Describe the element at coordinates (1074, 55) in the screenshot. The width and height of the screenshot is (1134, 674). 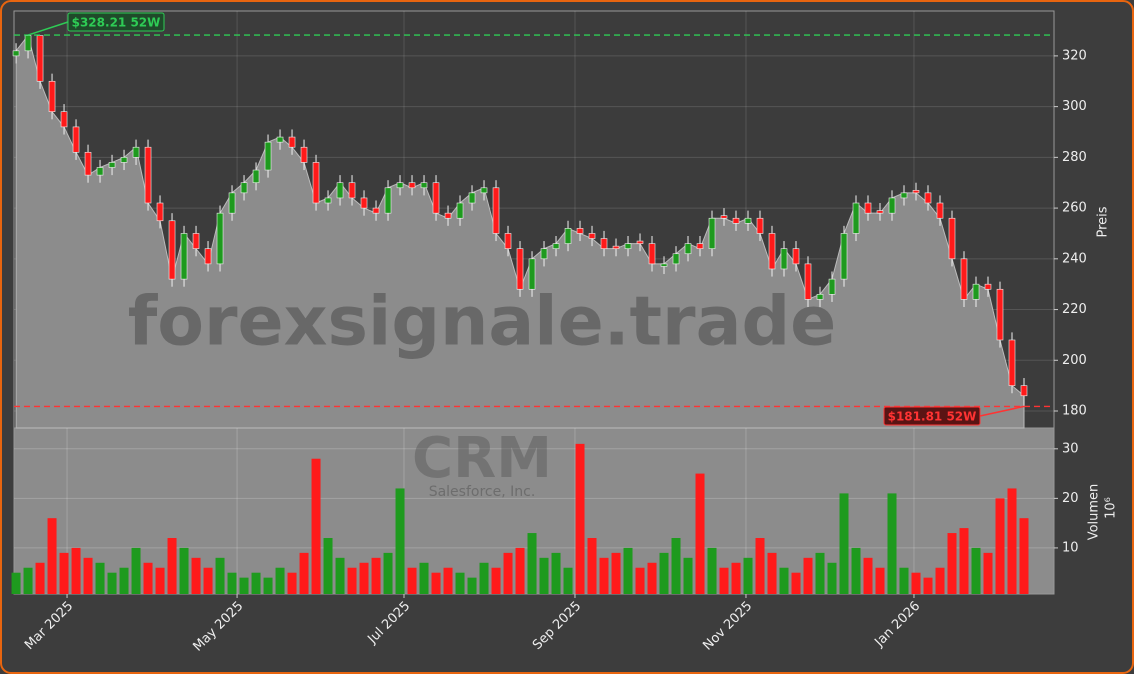
I see `y-tick-label: 320` at that location.